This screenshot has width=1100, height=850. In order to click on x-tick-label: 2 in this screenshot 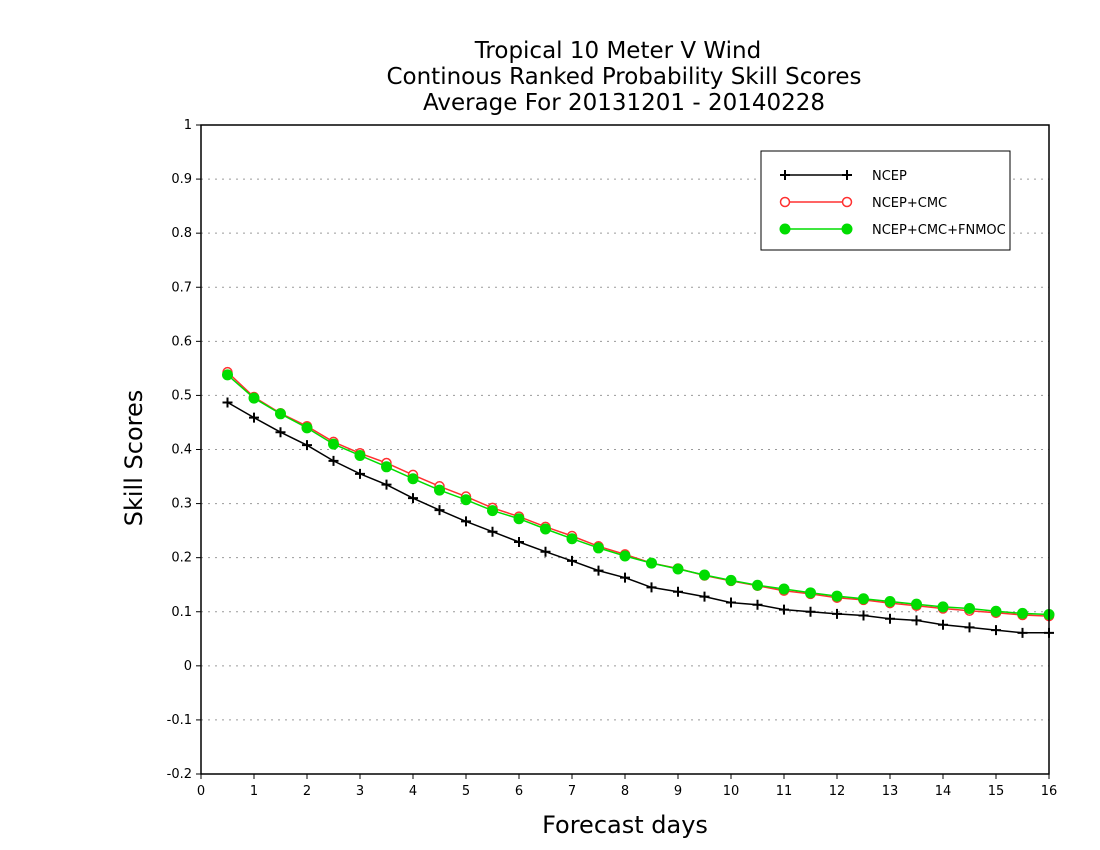, I will do `click(307, 791)`.